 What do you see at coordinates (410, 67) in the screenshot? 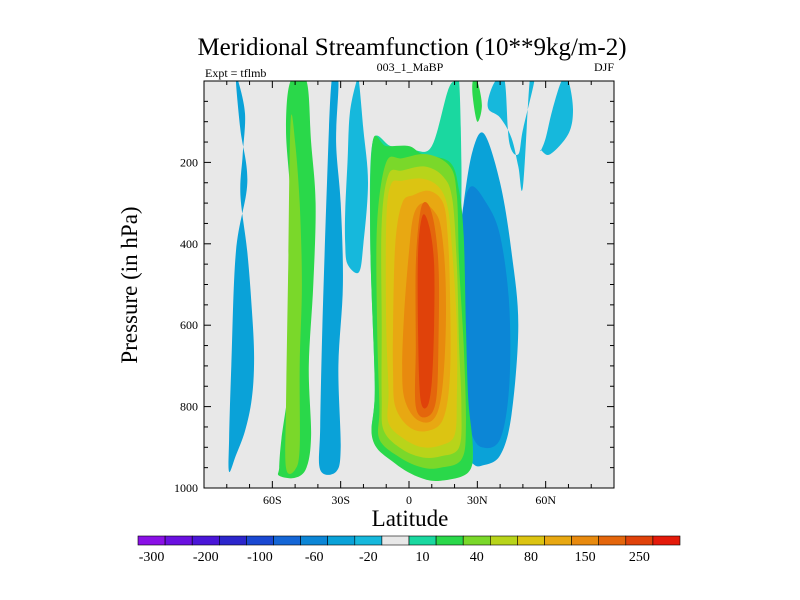
I see `case-label: 003_1_MaBP` at bounding box center [410, 67].